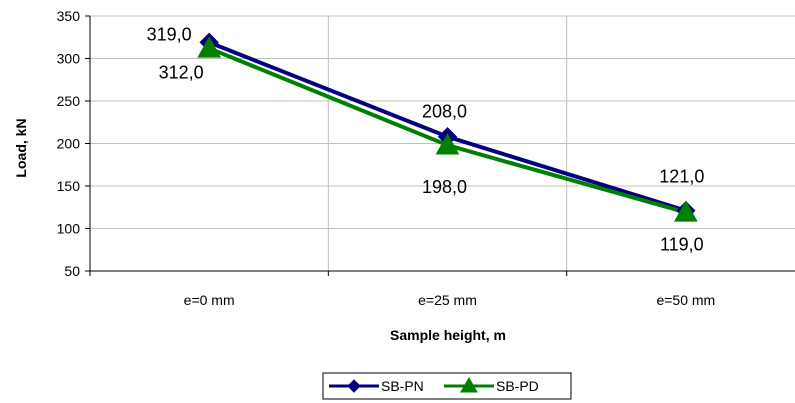  Describe the element at coordinates (69, 144) in the screenshot. I see `y-tick-label: 200` at that location.